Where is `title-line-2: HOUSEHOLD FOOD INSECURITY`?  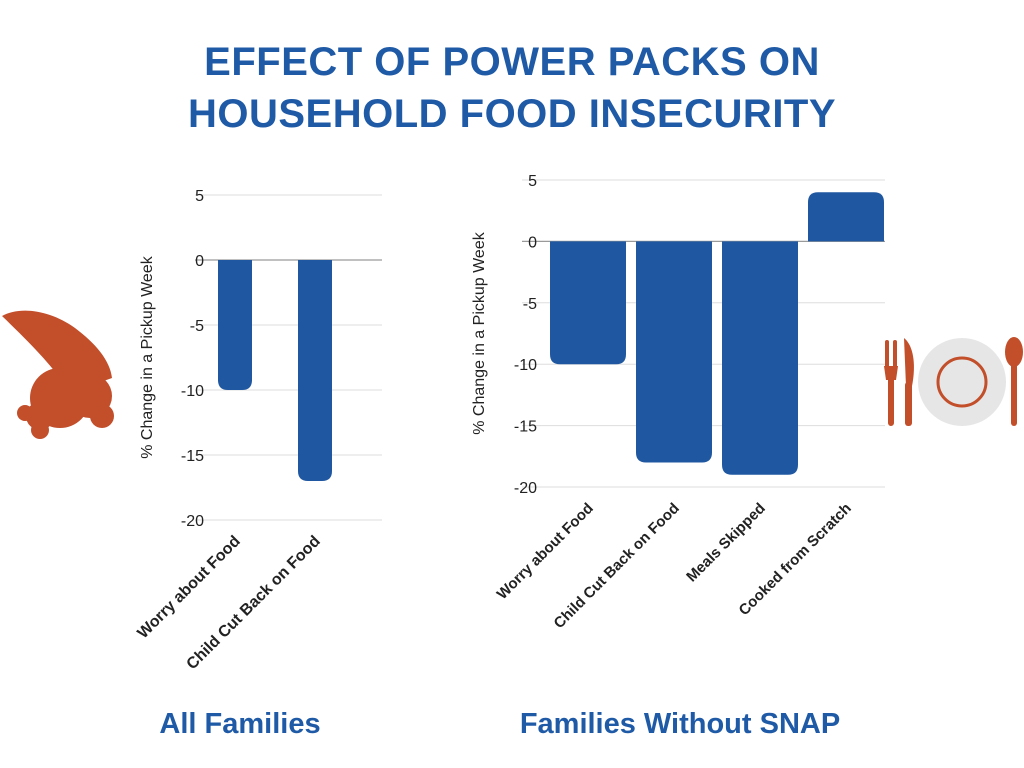
title-line-2: HOUSEHOLD FOOD INSECURITY is located at coordinates (512, 114).